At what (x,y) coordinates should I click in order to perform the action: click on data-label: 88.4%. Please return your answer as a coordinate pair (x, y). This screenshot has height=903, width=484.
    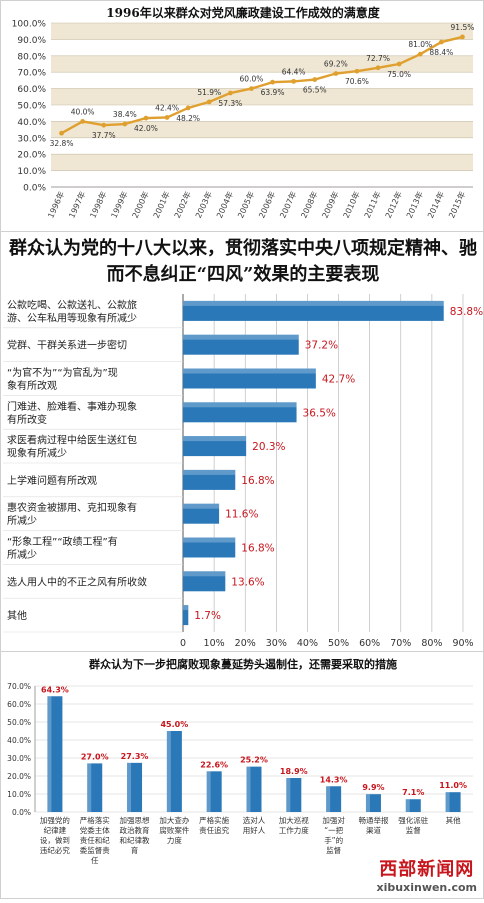
    Looking at the image, I should click on (441, 52).